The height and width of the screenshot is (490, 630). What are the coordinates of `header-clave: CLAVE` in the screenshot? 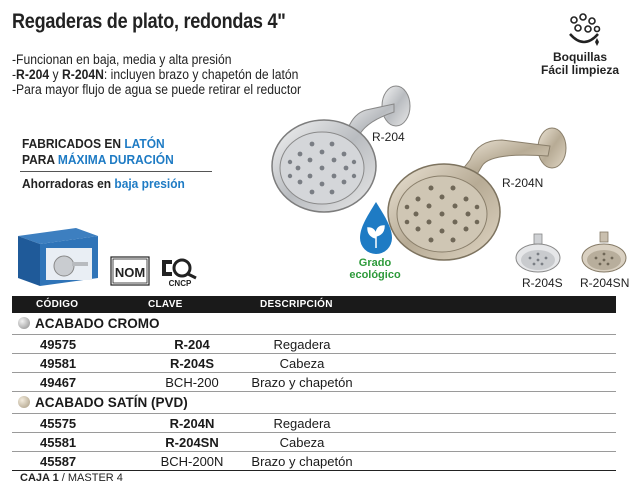 It's located at (165, 304).